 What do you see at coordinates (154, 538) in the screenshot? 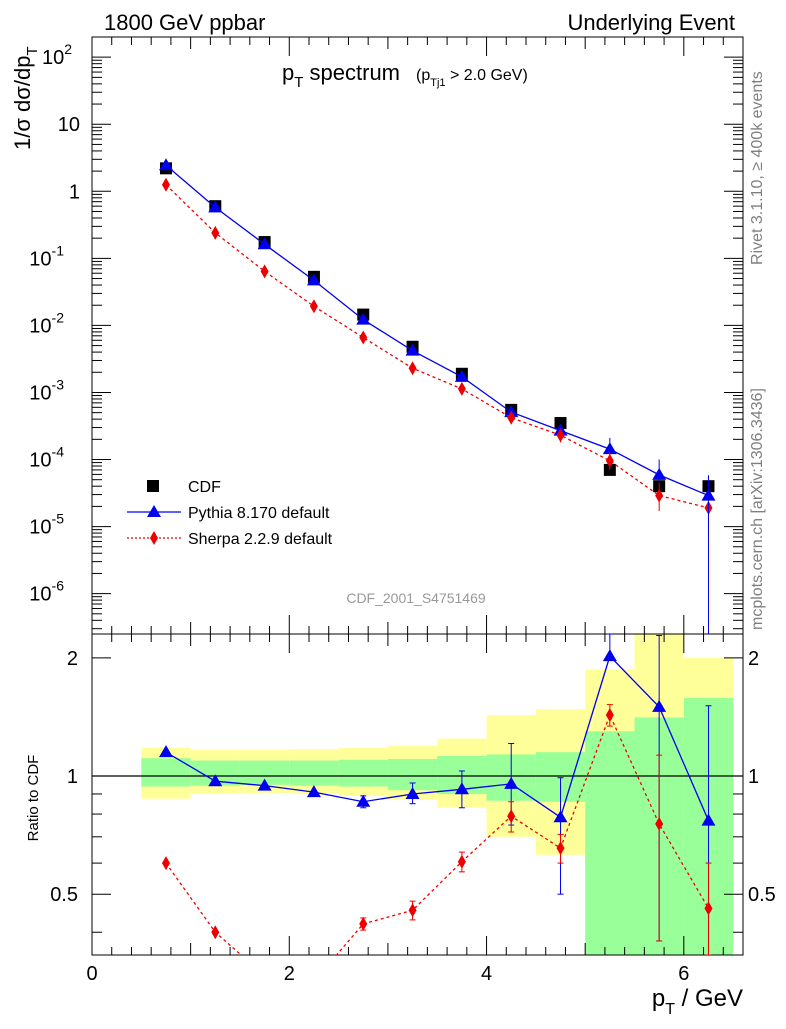
I see `legend-marker-sherpa` at bounding box center [154, 538].